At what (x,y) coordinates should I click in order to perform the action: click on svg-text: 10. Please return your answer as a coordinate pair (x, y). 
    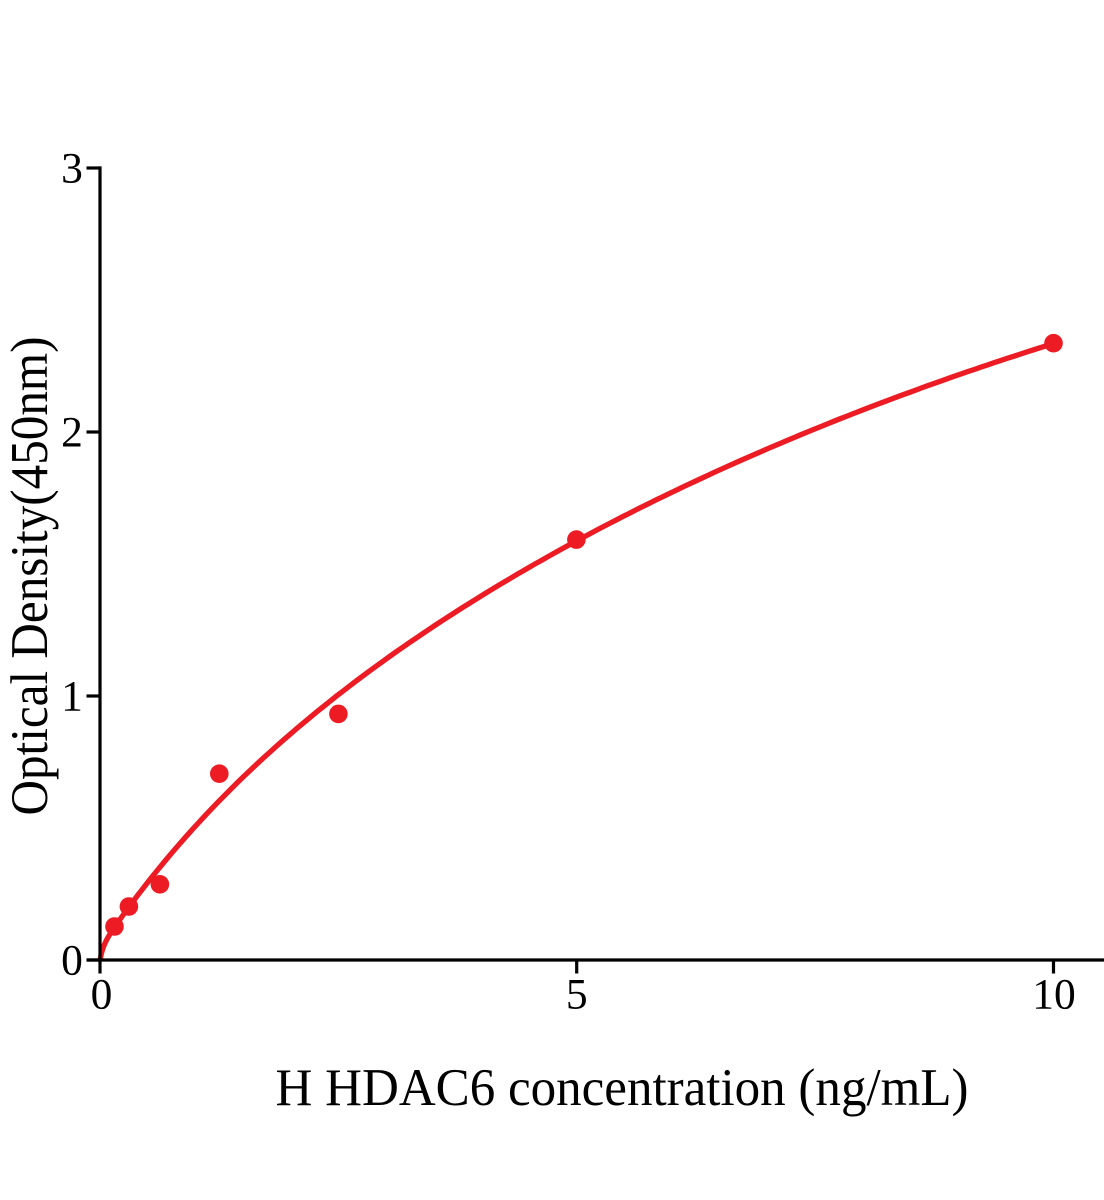
    Looking at the image, I should click on (1054, 995).